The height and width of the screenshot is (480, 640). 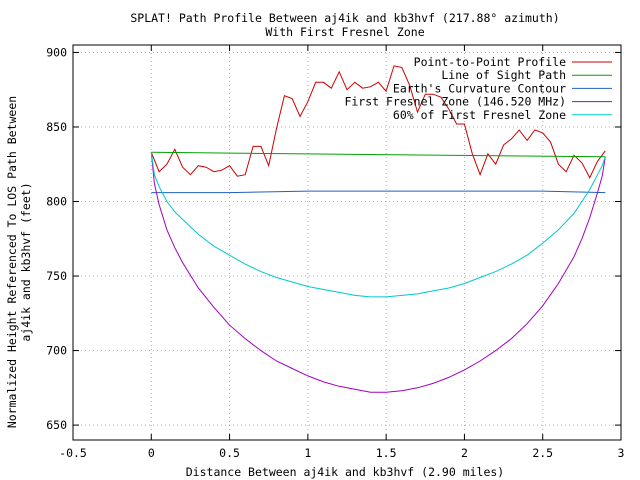 I want to click on legend-label: 60% of First Fresnel Zone, so click(x=479, y=115).